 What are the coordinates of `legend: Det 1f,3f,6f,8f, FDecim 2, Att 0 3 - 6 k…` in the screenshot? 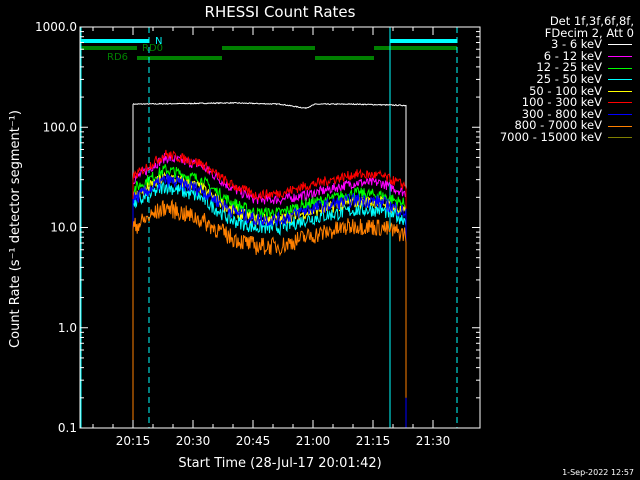 It's located at (544, 79).